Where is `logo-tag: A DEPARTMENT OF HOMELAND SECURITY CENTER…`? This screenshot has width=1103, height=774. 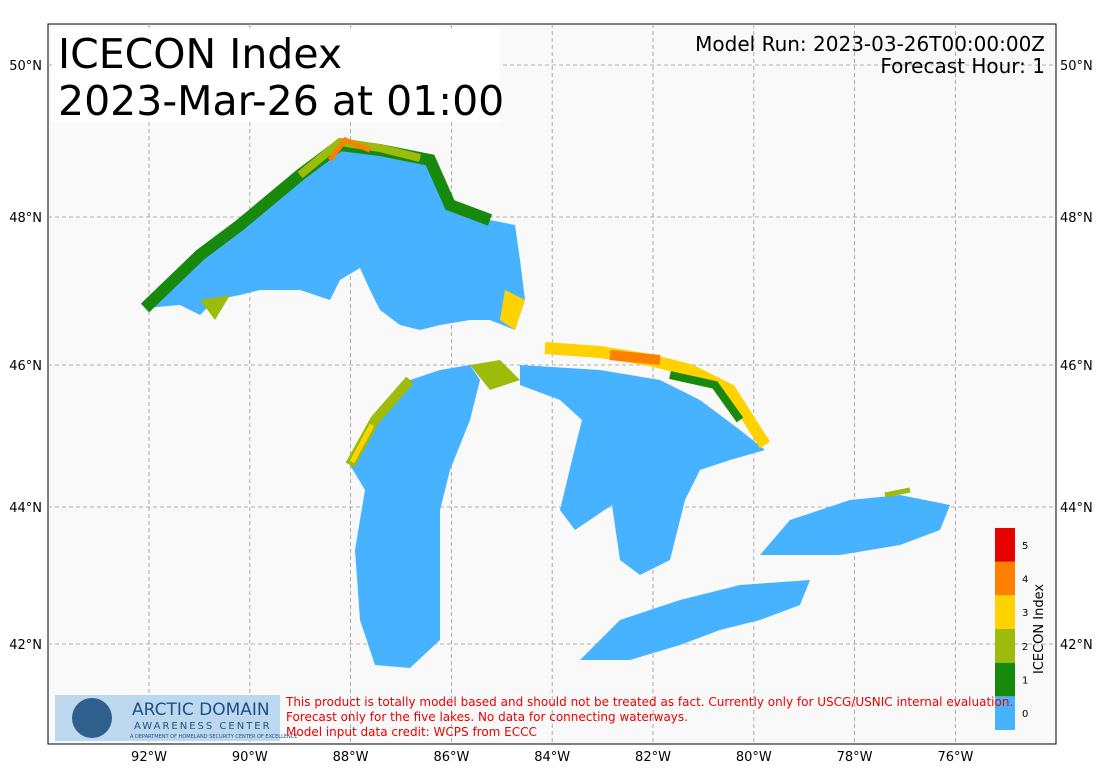
logo-tag: A DEPARTMENT OF HOMELAND SECURITY CENTER… is located at coordinates (213, 737).